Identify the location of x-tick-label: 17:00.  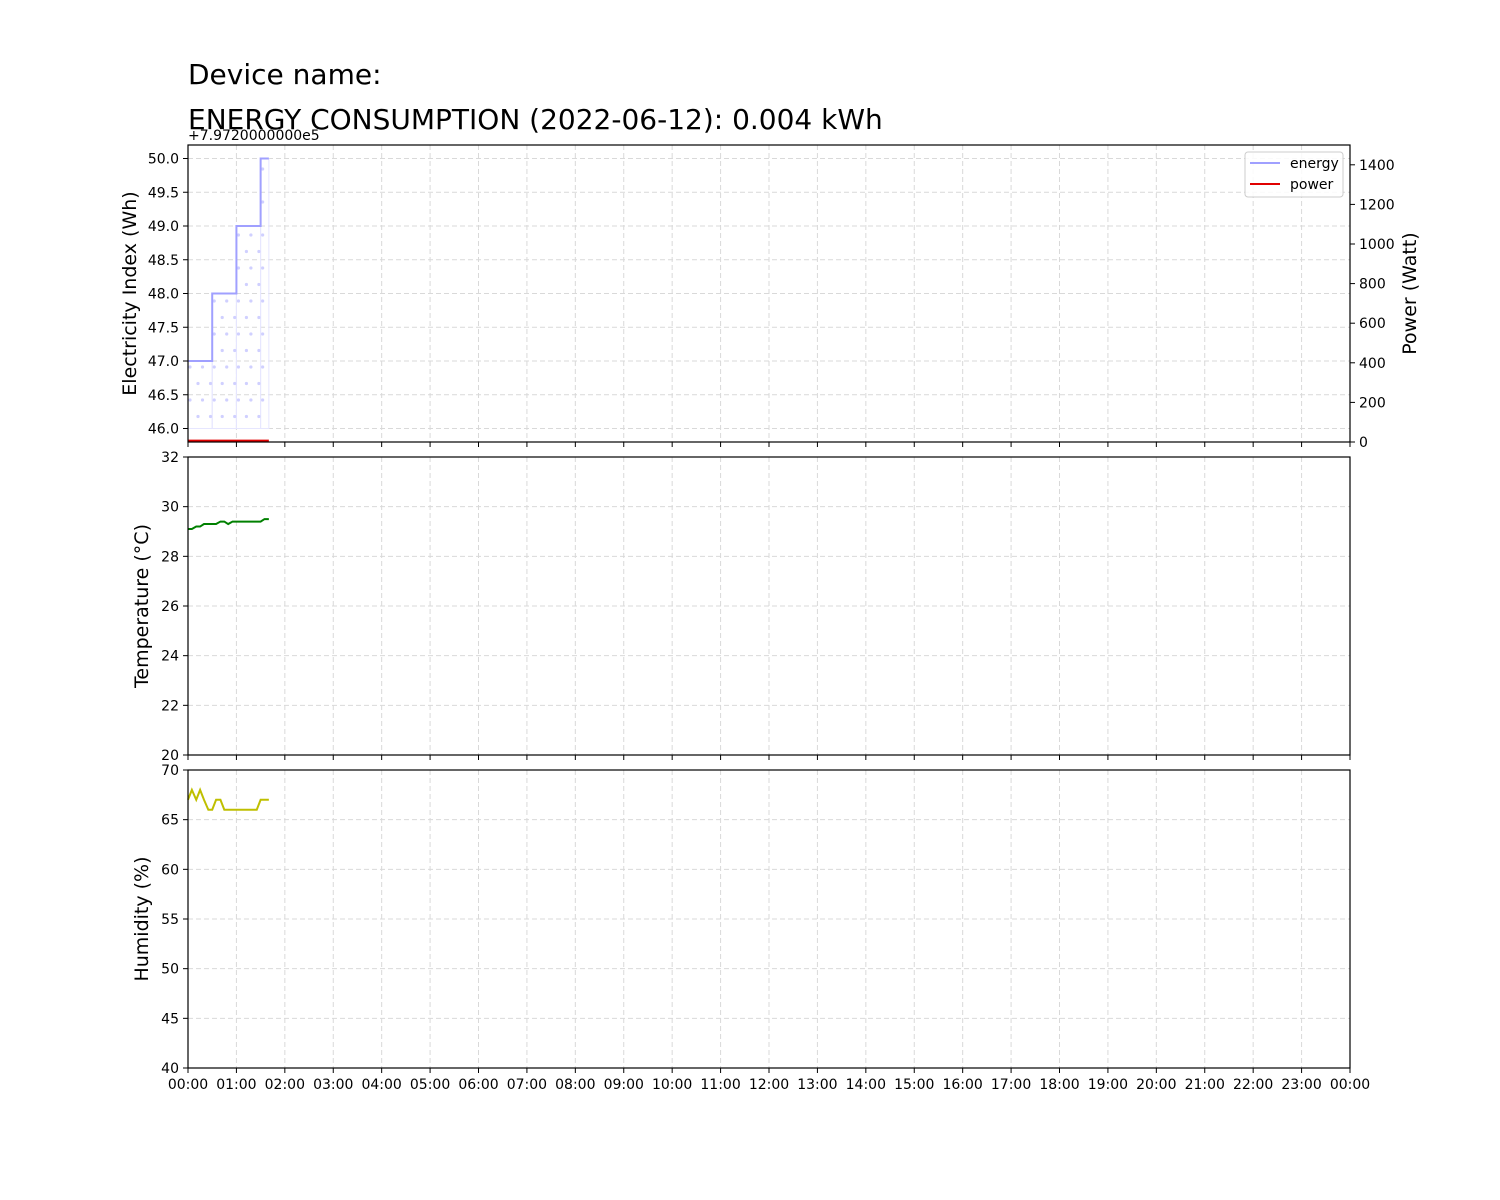
(1011, 1085).